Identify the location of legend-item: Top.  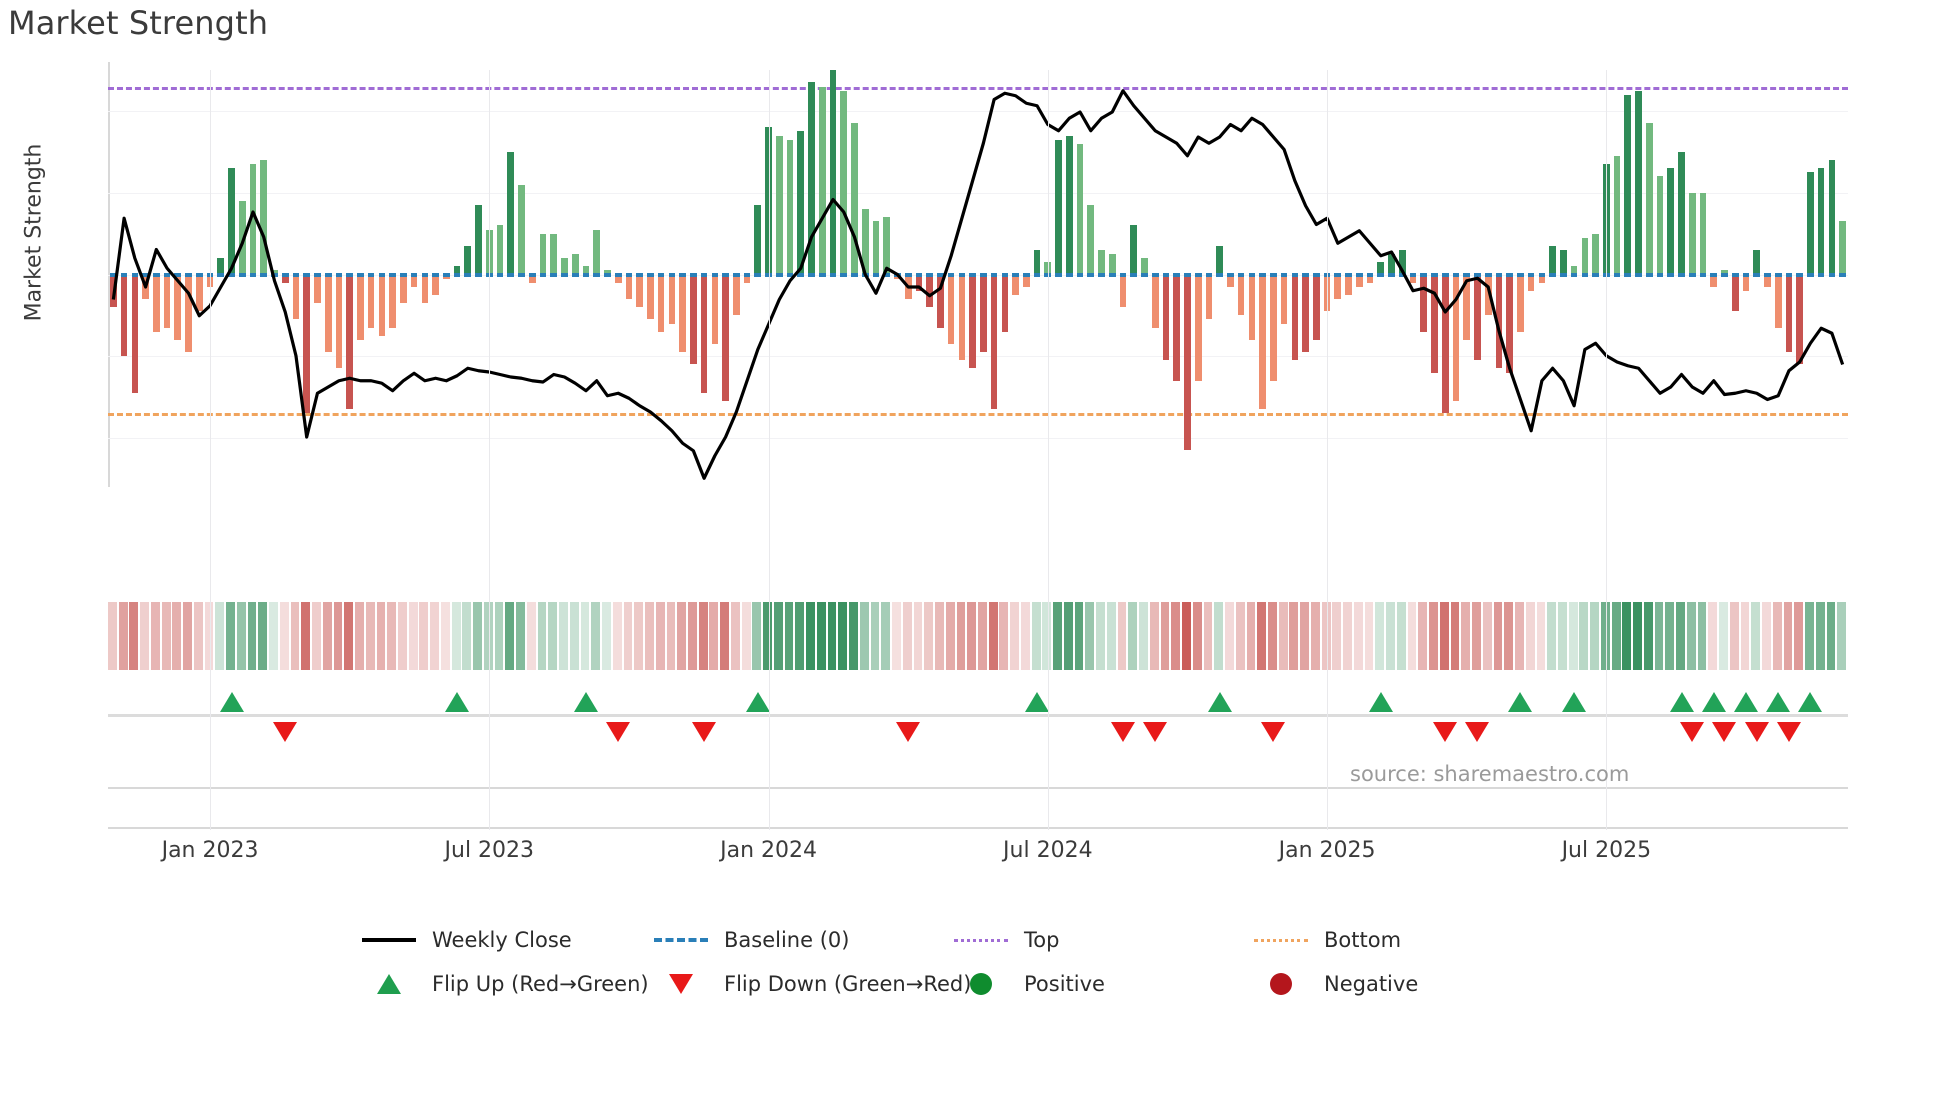
(1005, 940).